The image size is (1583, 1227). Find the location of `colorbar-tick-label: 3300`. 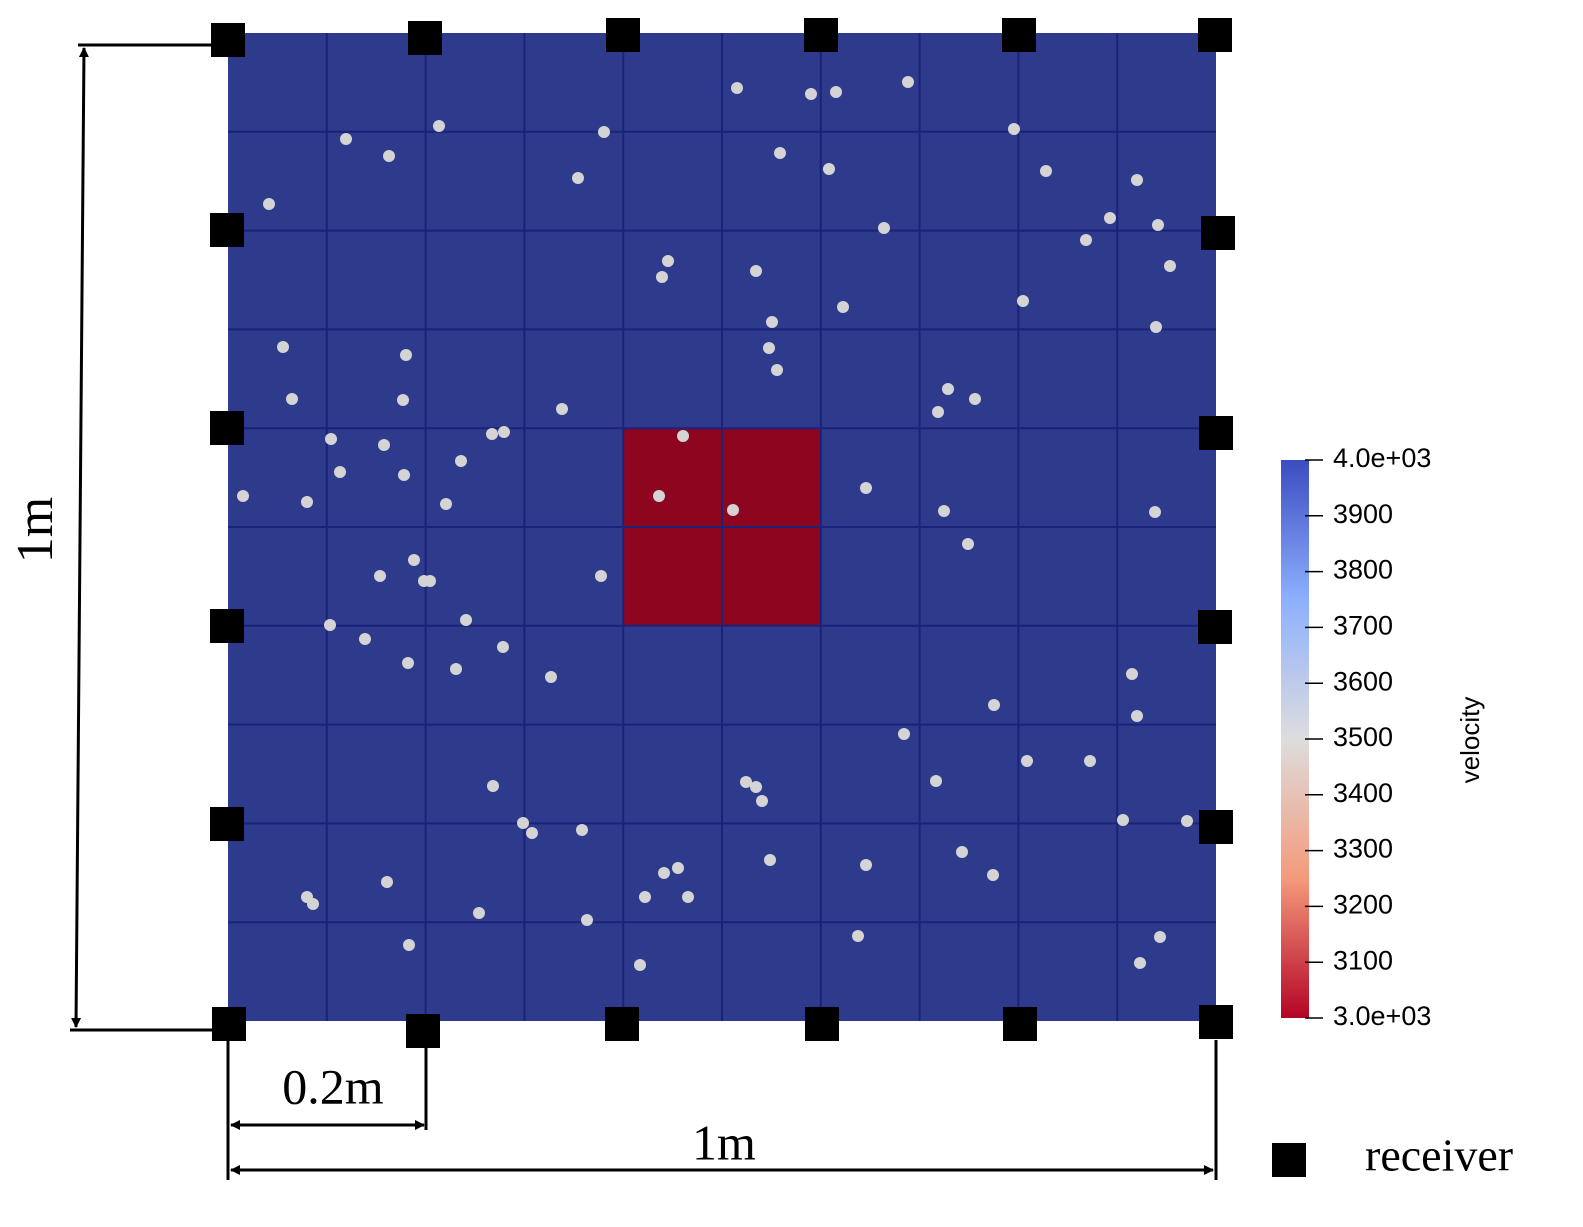

colorbar-tick-label: 3300 is located at coordinates (1363, 849).